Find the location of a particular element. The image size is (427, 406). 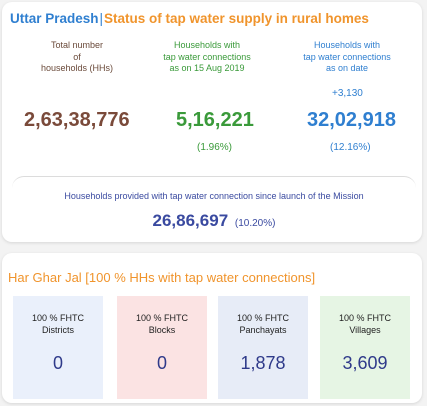

fhtc-villages-tile: 100 % FHTC Villages 3,609 is located at coordinates (365, 347).